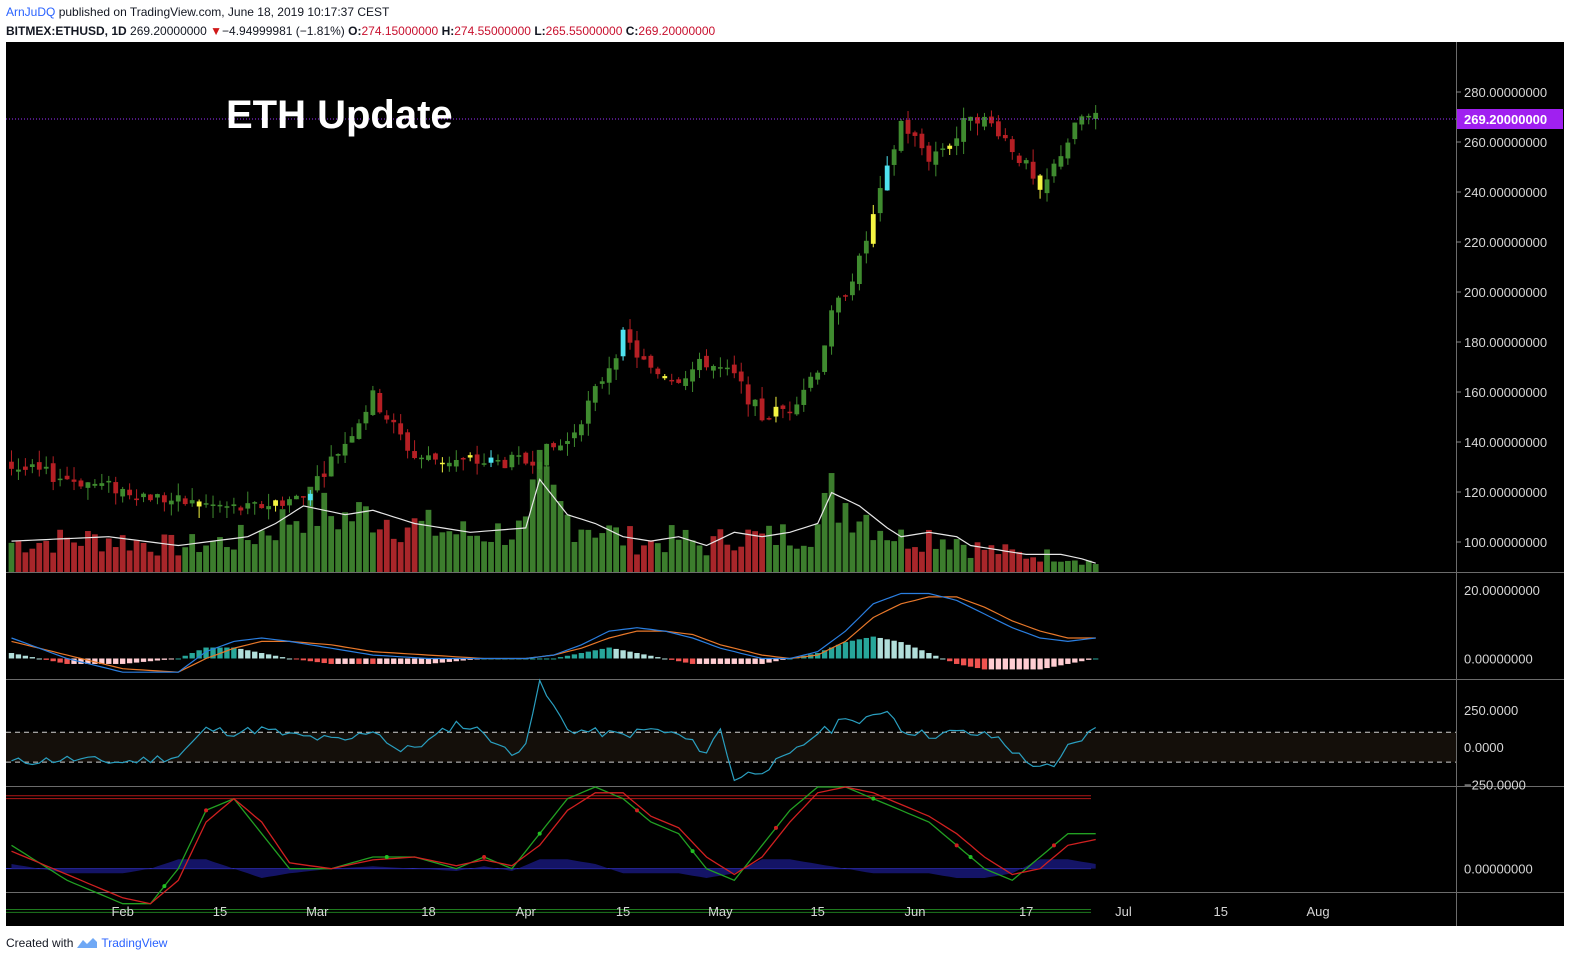 The width and height of the screenshot is (1578, 968). Describe the element at coordinates (553, 653) in the screenshot. I see `macd-histogram` at that location.